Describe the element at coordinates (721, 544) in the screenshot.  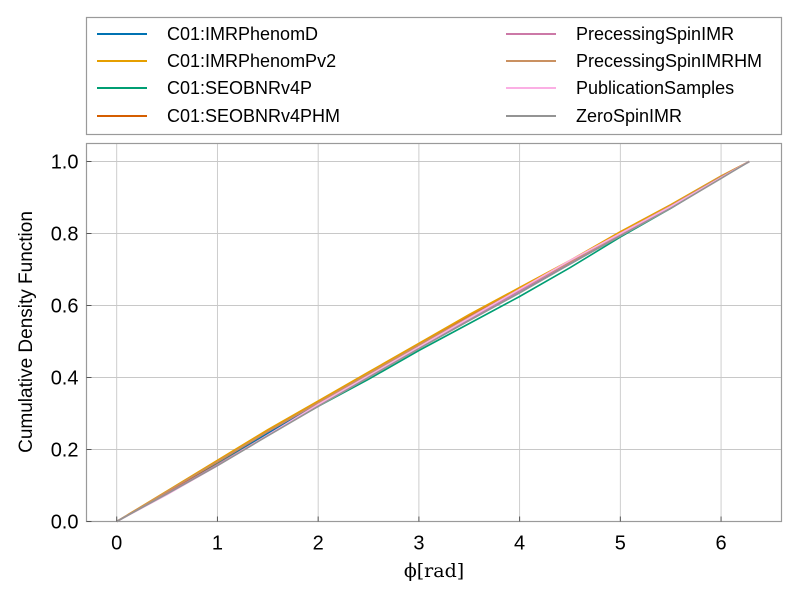
I see `x-tick-label-6: 6` at that location.